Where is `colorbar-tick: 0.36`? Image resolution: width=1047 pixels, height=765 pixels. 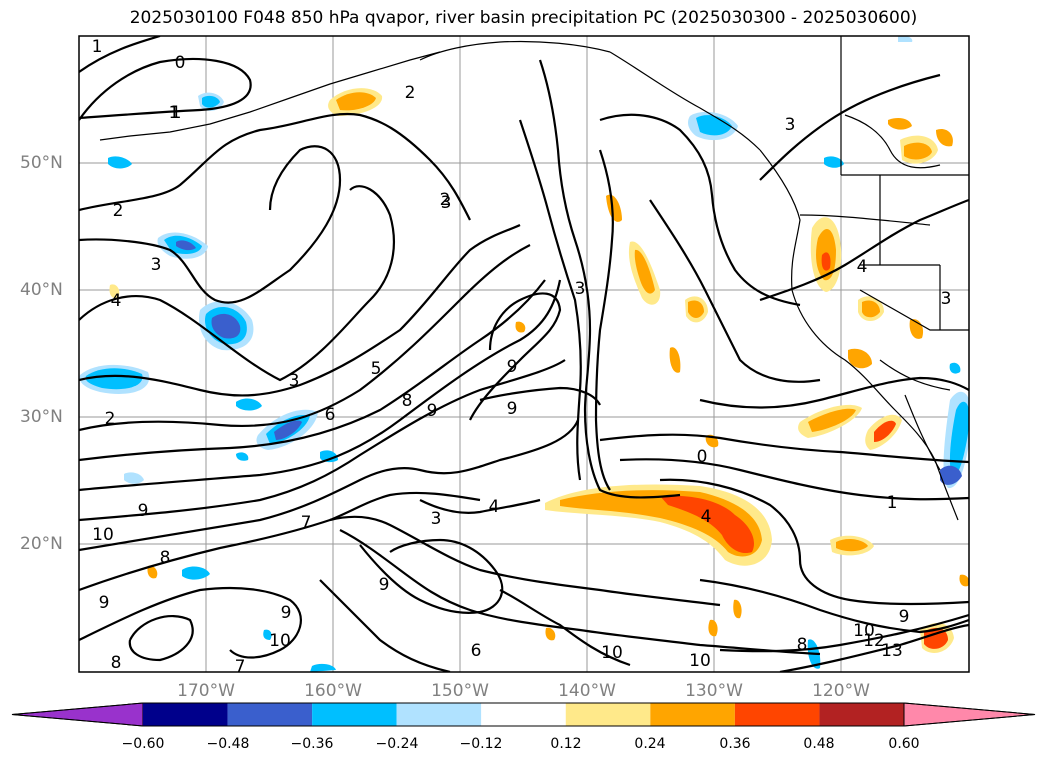 colorbar-tick: 0.36 is located at coordinates (735, 744).